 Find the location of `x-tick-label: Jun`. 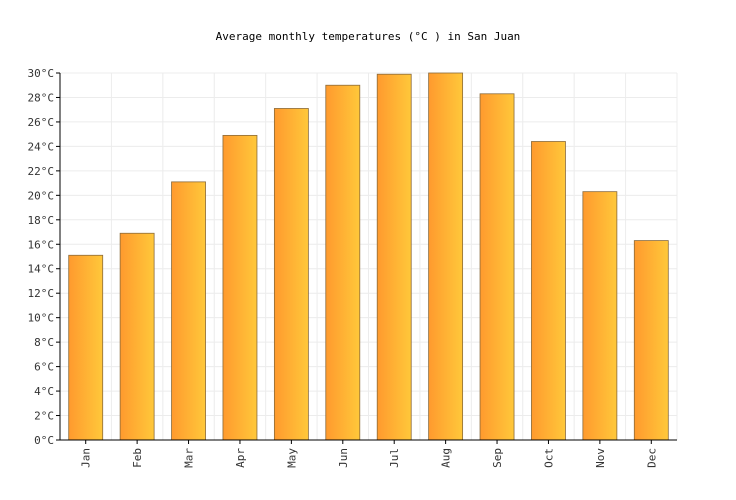

x-tick-label: Jun is located at coordinates (343, 458).